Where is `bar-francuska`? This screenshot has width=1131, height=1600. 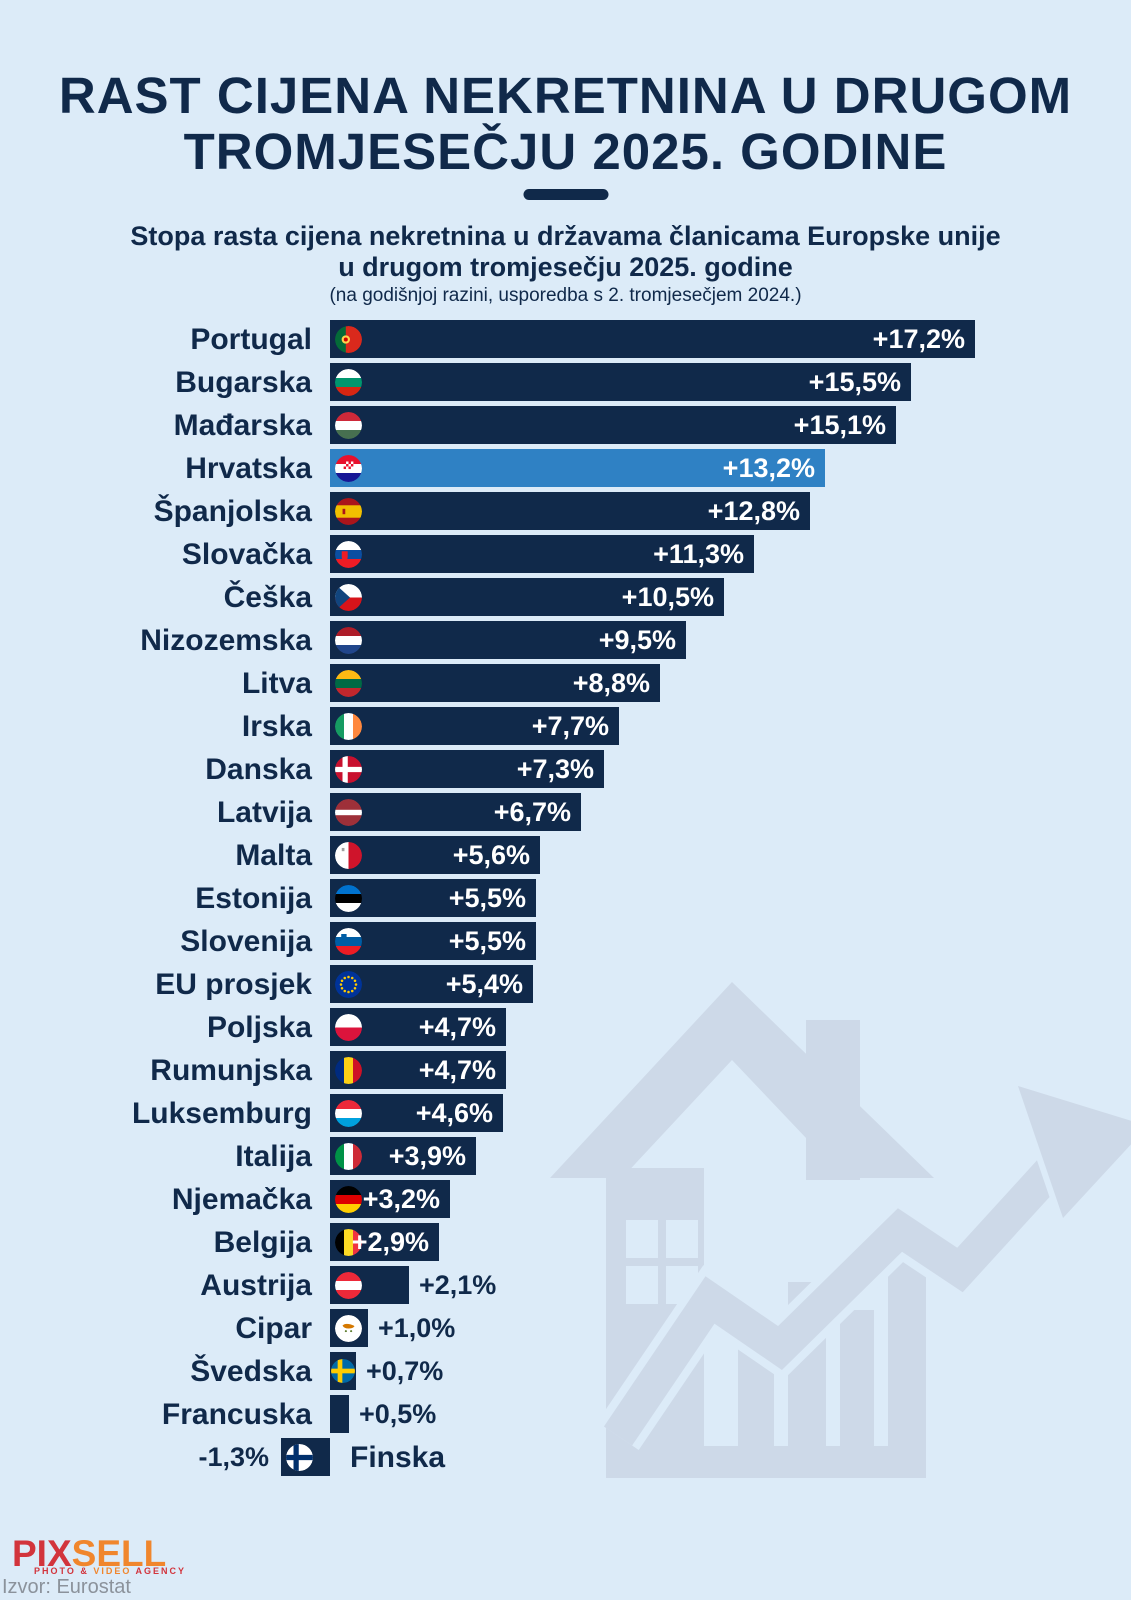 bar-francuska is located at coordinates (339, 1414).